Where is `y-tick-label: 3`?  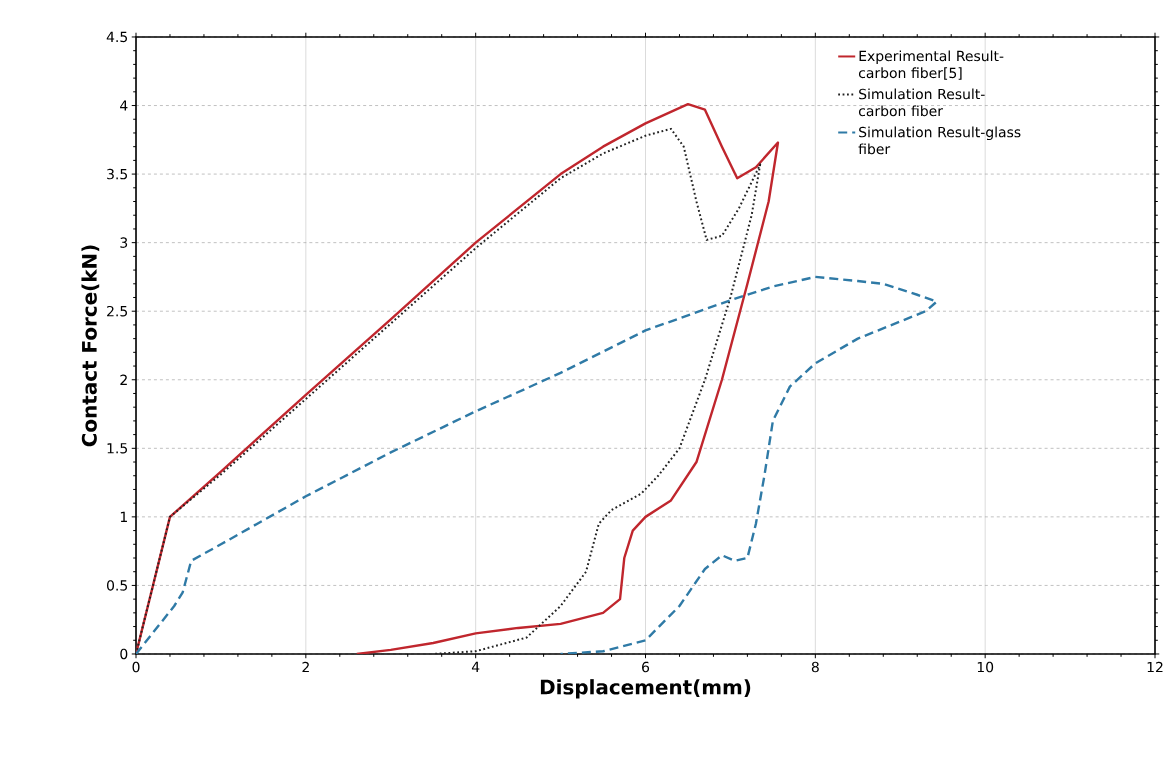 y-tick-label: 3 is located at coordinates (124, 242).